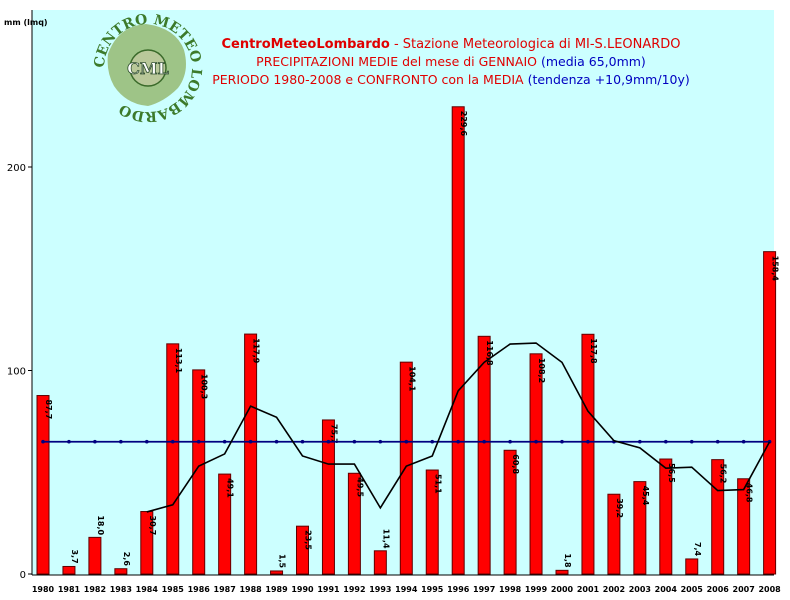 The height and width of the screenshot is (600, 790). I want to click on bar-value-label: 39,2, so click(619, 508).